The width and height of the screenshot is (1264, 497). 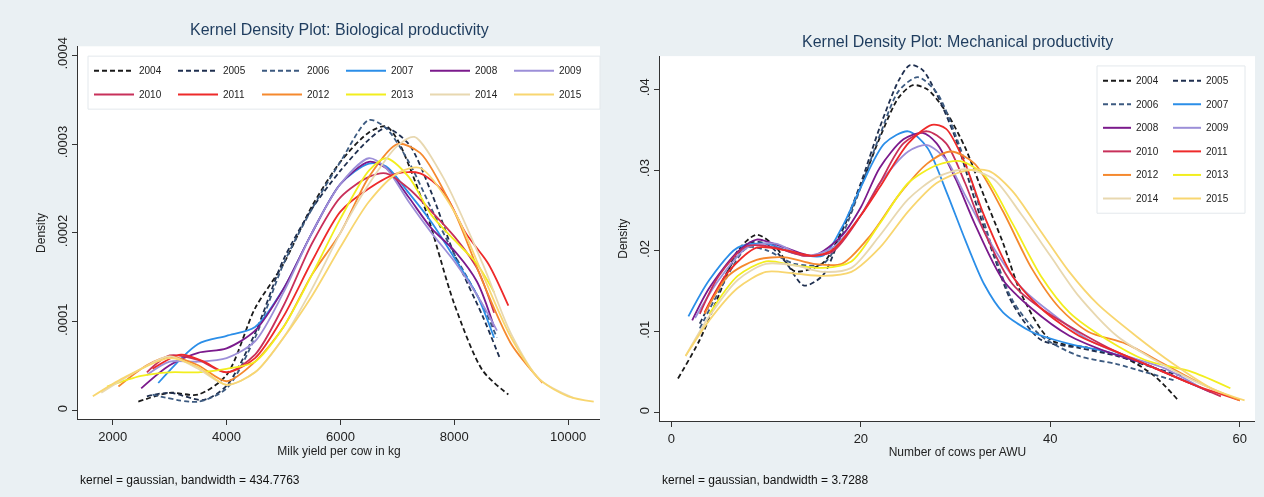 What do you see at coordinates (644, 248) in the screenshot?
I see `y-tick-label: .02` at bounding box center [644, 248].